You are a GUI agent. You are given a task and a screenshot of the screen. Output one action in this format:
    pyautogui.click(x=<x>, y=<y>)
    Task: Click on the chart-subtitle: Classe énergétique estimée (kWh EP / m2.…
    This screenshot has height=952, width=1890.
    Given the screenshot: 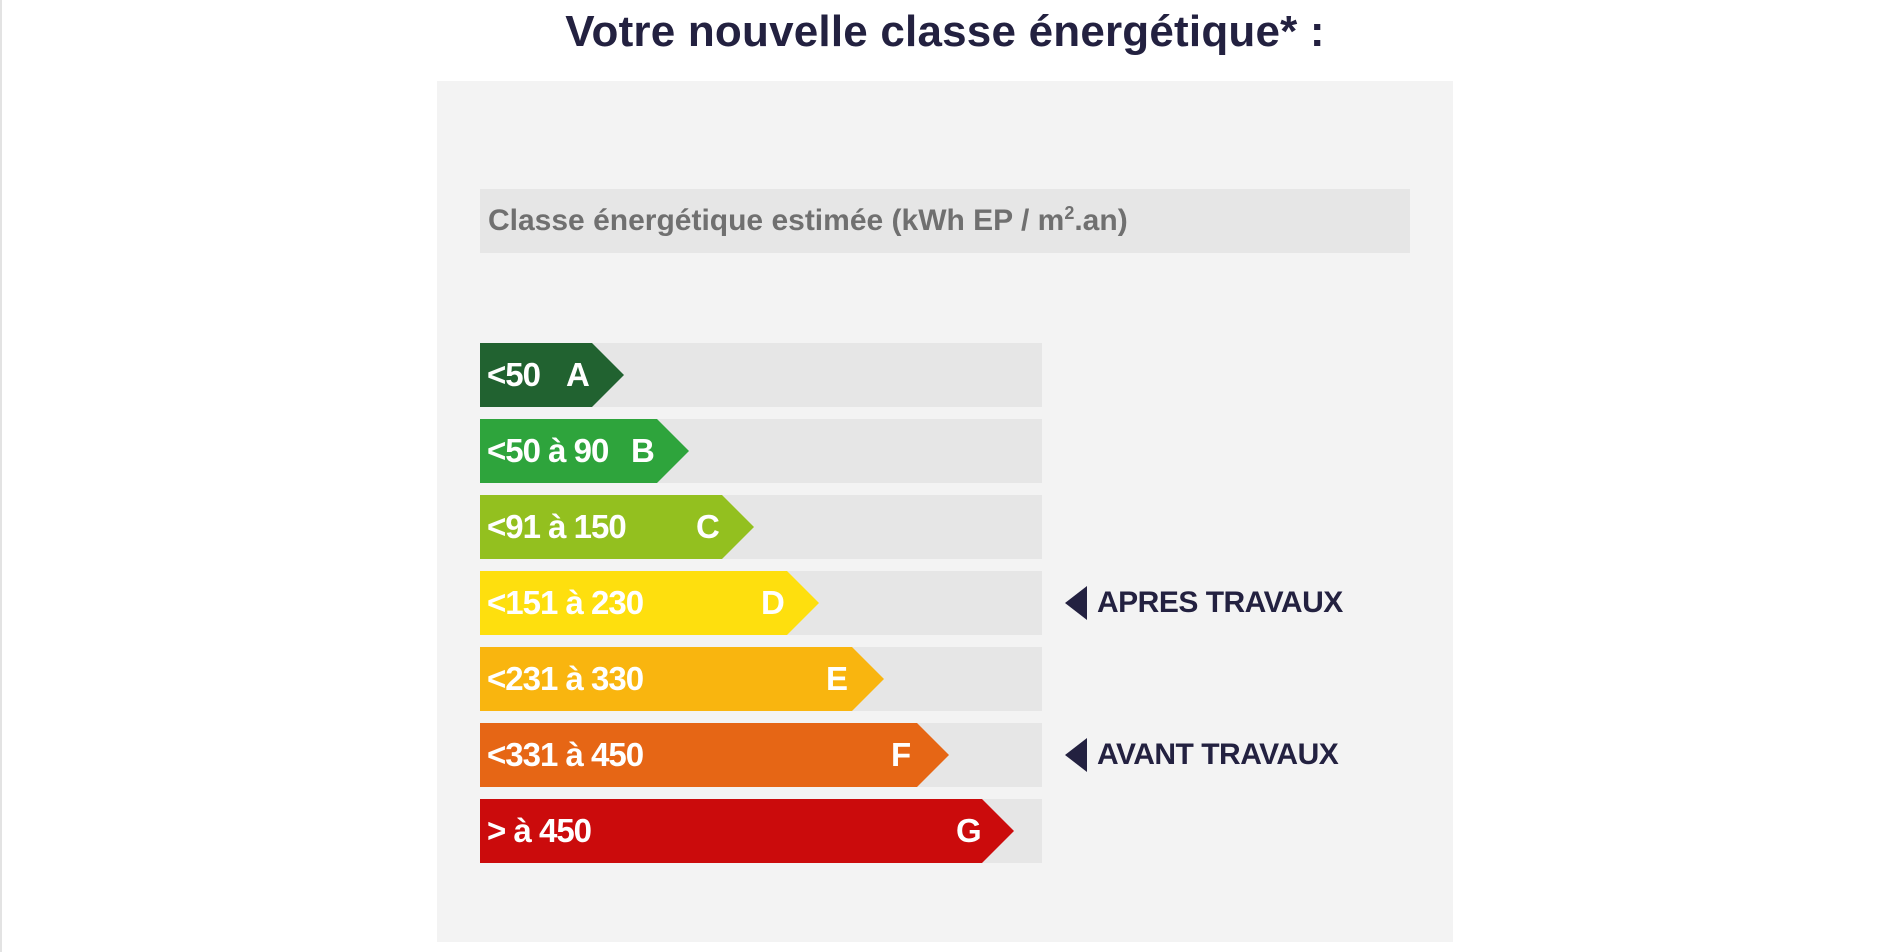 What is the action you would take?
    pyautogui.click(x=808, y=221)
    